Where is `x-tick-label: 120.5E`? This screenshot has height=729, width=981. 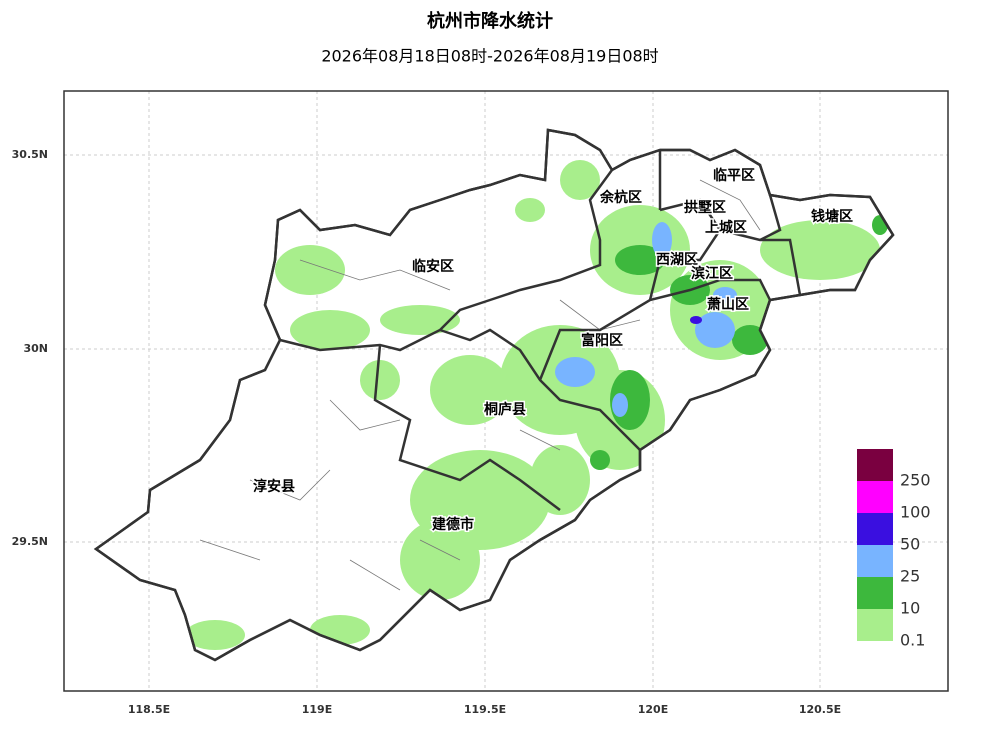 x-tick-label: 120.5E is located at coordinates (820, 709).